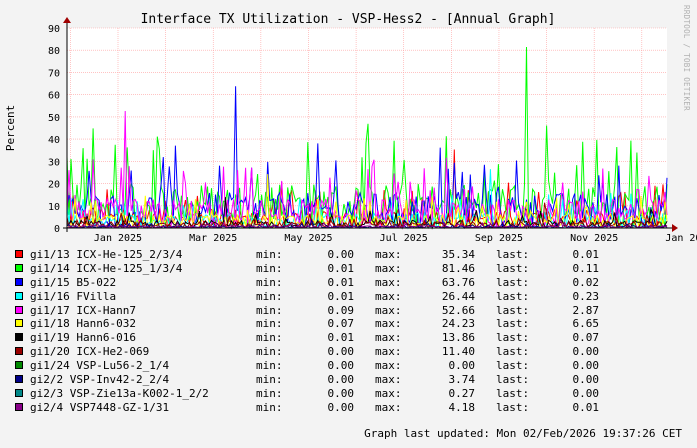 The image size is (697, 448). What do you see at coordinates (458, 296) in the screenshot?
I see `legend-max-value: 26.44` at bounding box center [458, 296].